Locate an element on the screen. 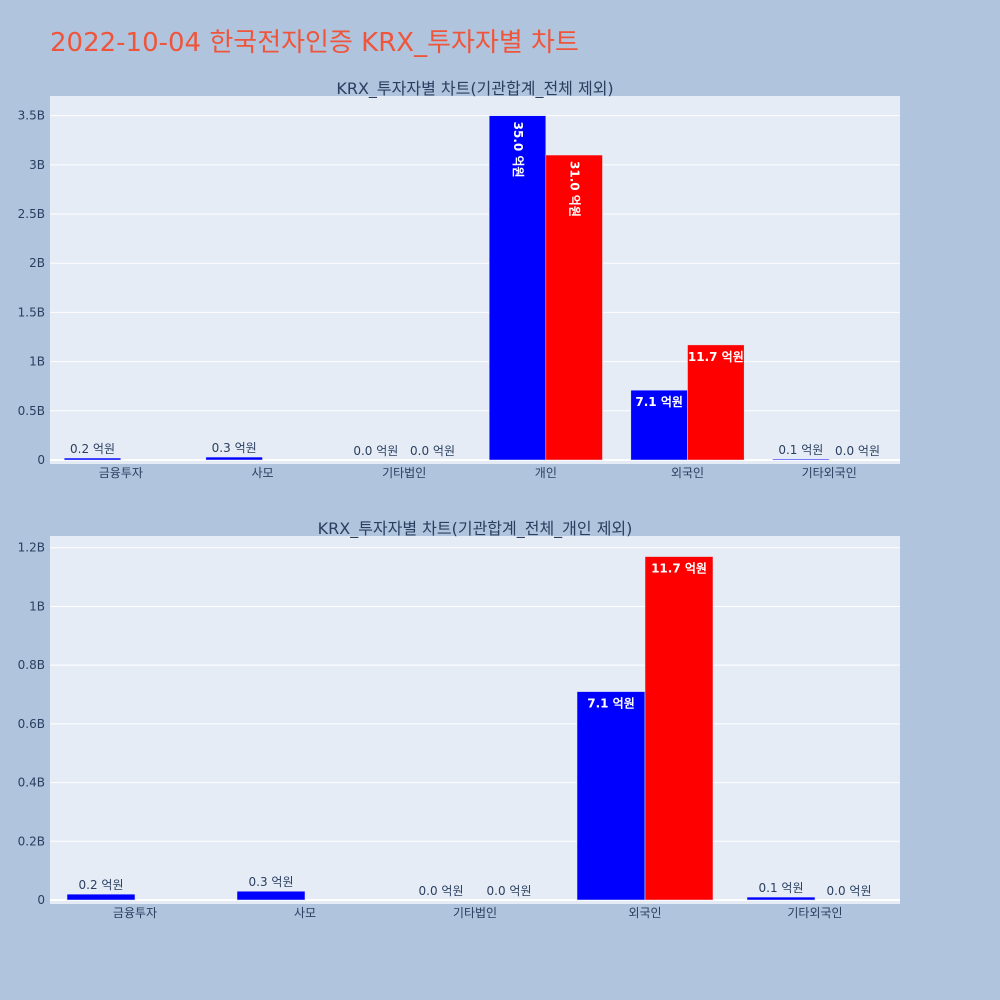  y-tick-label: 1.5B is located at coordinates (31, 312).